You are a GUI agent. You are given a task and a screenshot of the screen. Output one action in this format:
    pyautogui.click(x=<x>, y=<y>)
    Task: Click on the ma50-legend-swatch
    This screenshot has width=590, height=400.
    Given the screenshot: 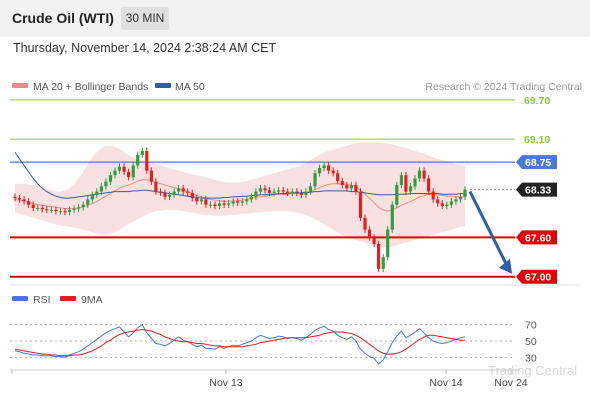 What is the action you would take?
    pyautogui.click(x=163, y=85)
    